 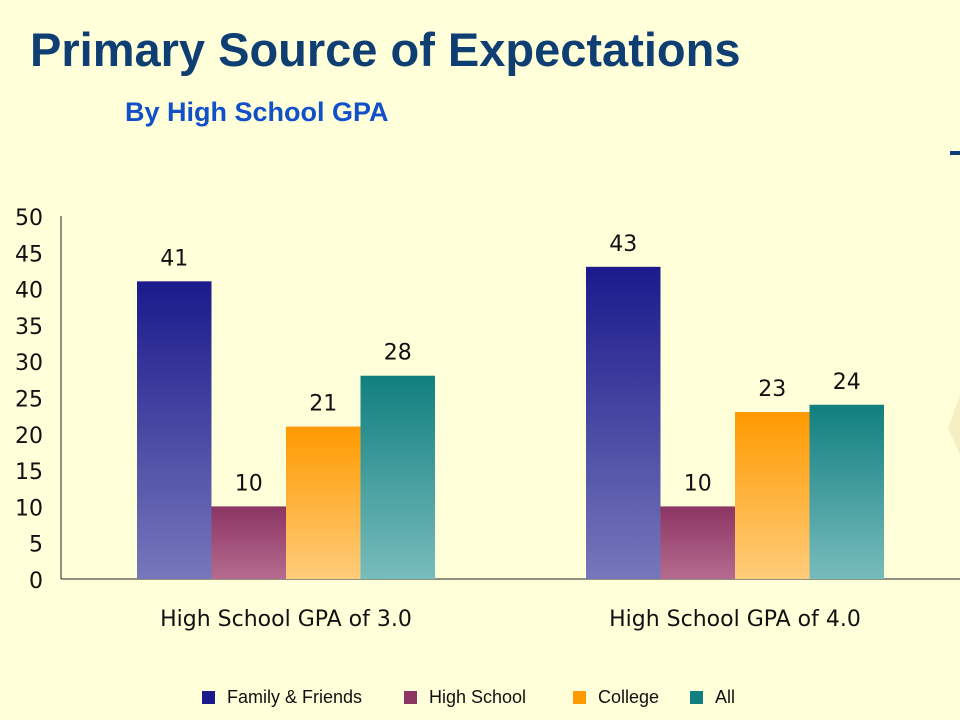 What do you see at coordinates (323, 404) in the screenshot?
I see `bar-value-label: 21` at bounding box center [323, 404].